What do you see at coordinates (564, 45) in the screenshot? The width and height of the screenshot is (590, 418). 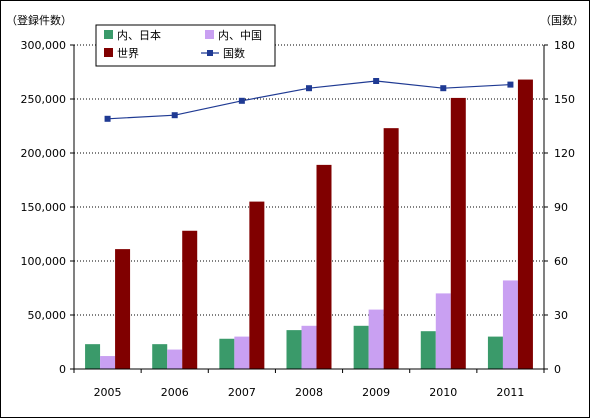 I see `y-right-tick-label: 180` at bounding box center [564, 45].